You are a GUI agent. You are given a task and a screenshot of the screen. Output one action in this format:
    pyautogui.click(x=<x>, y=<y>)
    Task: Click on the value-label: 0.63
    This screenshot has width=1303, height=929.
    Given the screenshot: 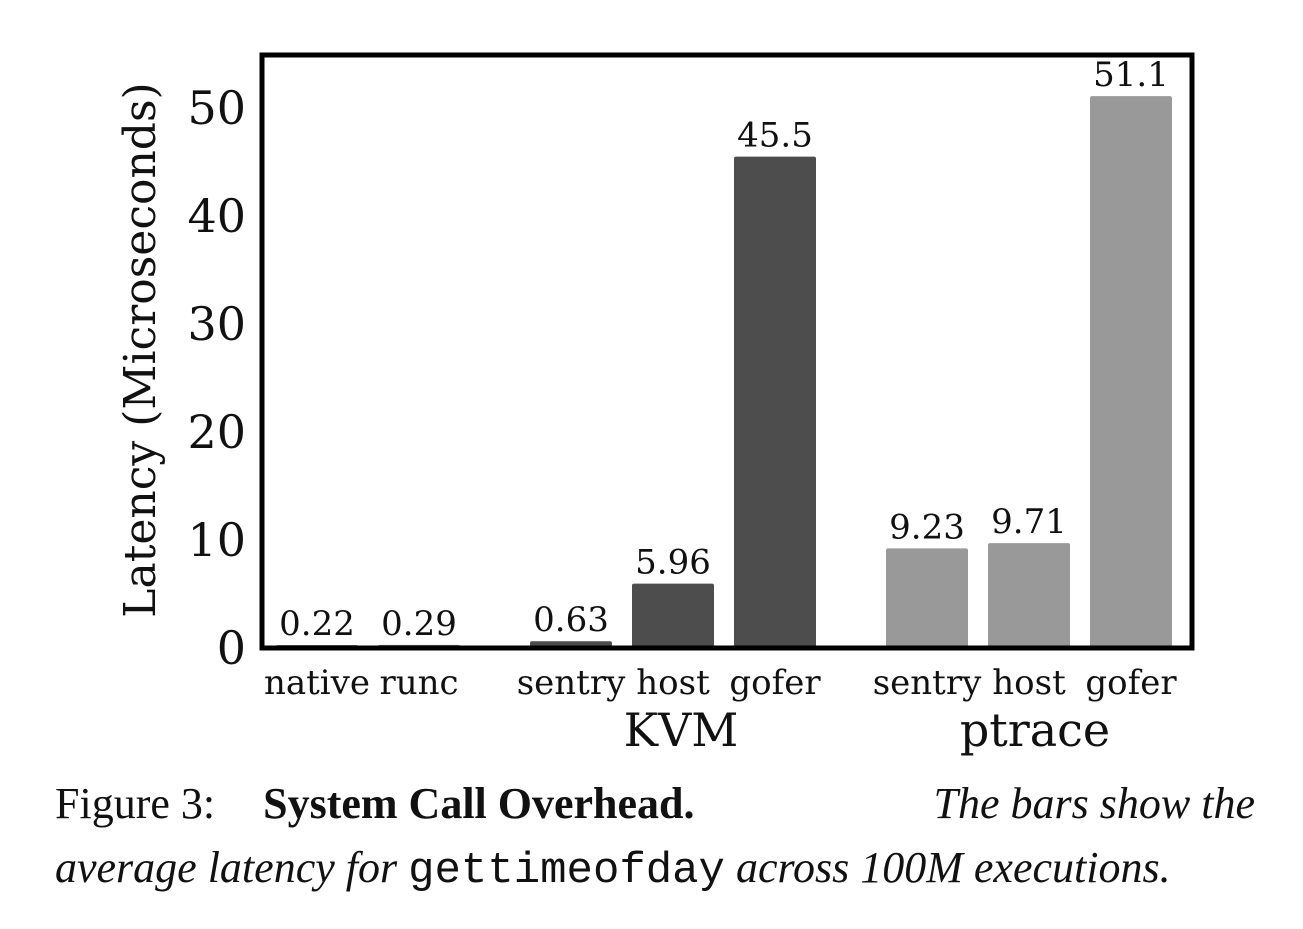 What is the action you would take?
    pyautogui.click(x=571, y=620)
    